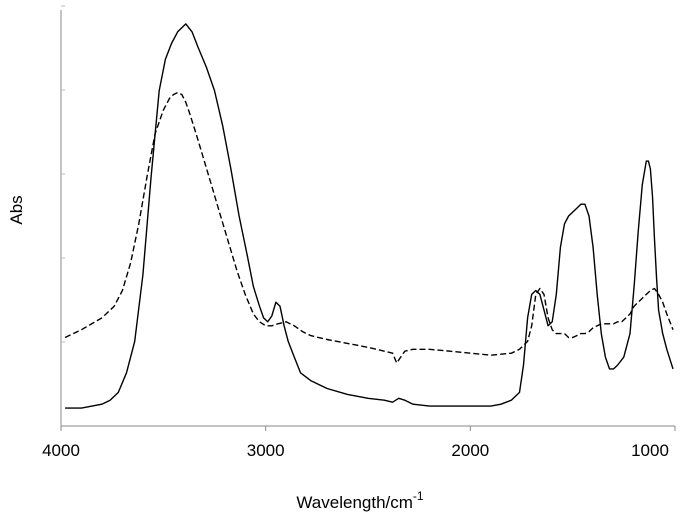  Describe the element at coordinates (418, 496) in the screenshot. I see `x-axis-label-superscript: -1` at that location.